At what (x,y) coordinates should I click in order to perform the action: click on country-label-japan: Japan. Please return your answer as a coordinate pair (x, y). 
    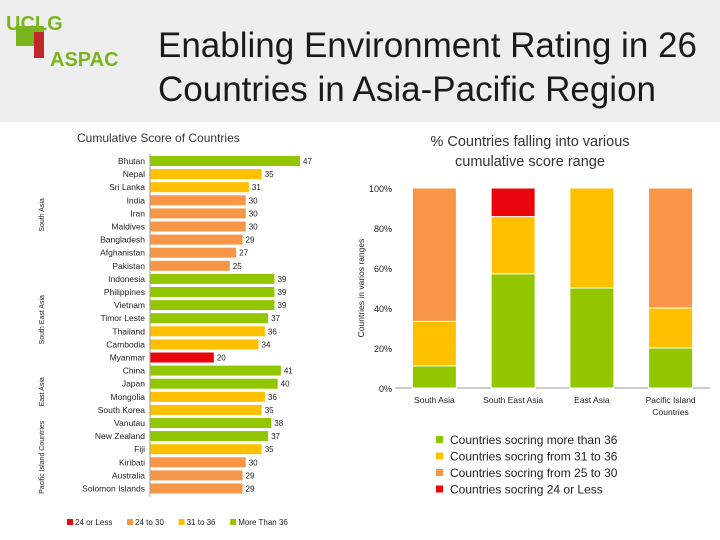
    Looking at the image, I should click on (133, 384).